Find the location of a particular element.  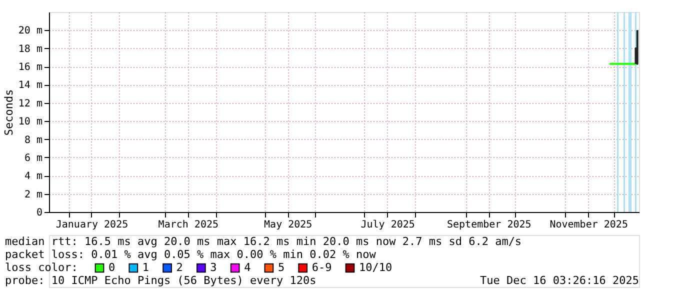

legend-title: loss color: is located at coordinates (41, 267).